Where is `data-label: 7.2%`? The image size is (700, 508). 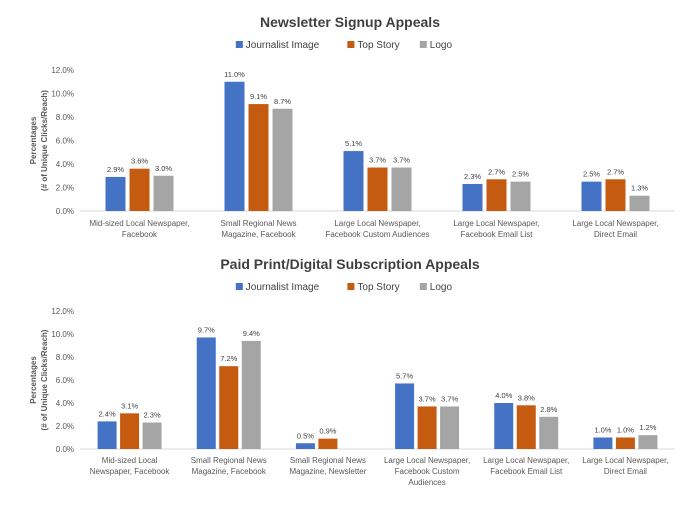
data-label: 7.2% is located at coordinates (228, 358).